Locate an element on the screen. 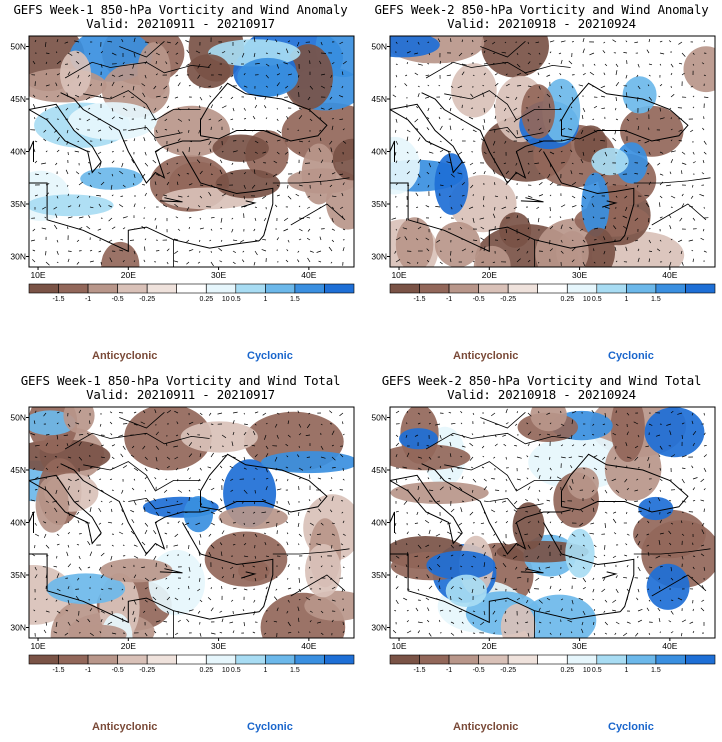 Image resolution: width=722 pixels, height=742 pixels. x-tick-label: 20E is located at coordinates (489, 646).